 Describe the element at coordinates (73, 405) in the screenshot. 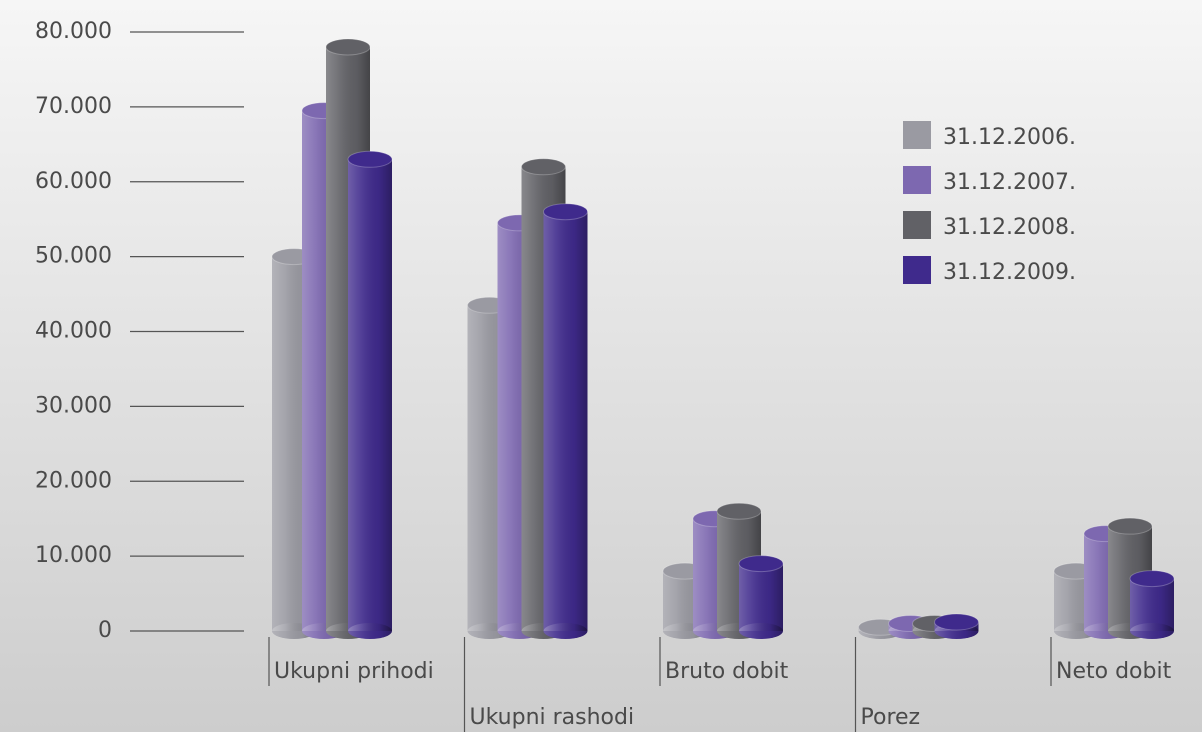

I see `y-tick-label: 30.000` at that location.